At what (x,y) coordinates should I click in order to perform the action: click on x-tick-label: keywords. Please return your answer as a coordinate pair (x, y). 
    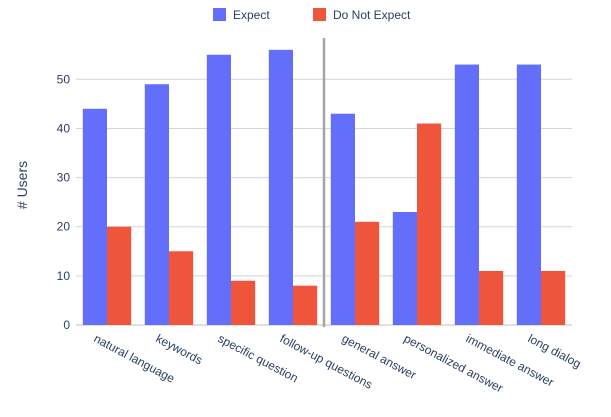
    Looking at the image, I should click on (179, 349).